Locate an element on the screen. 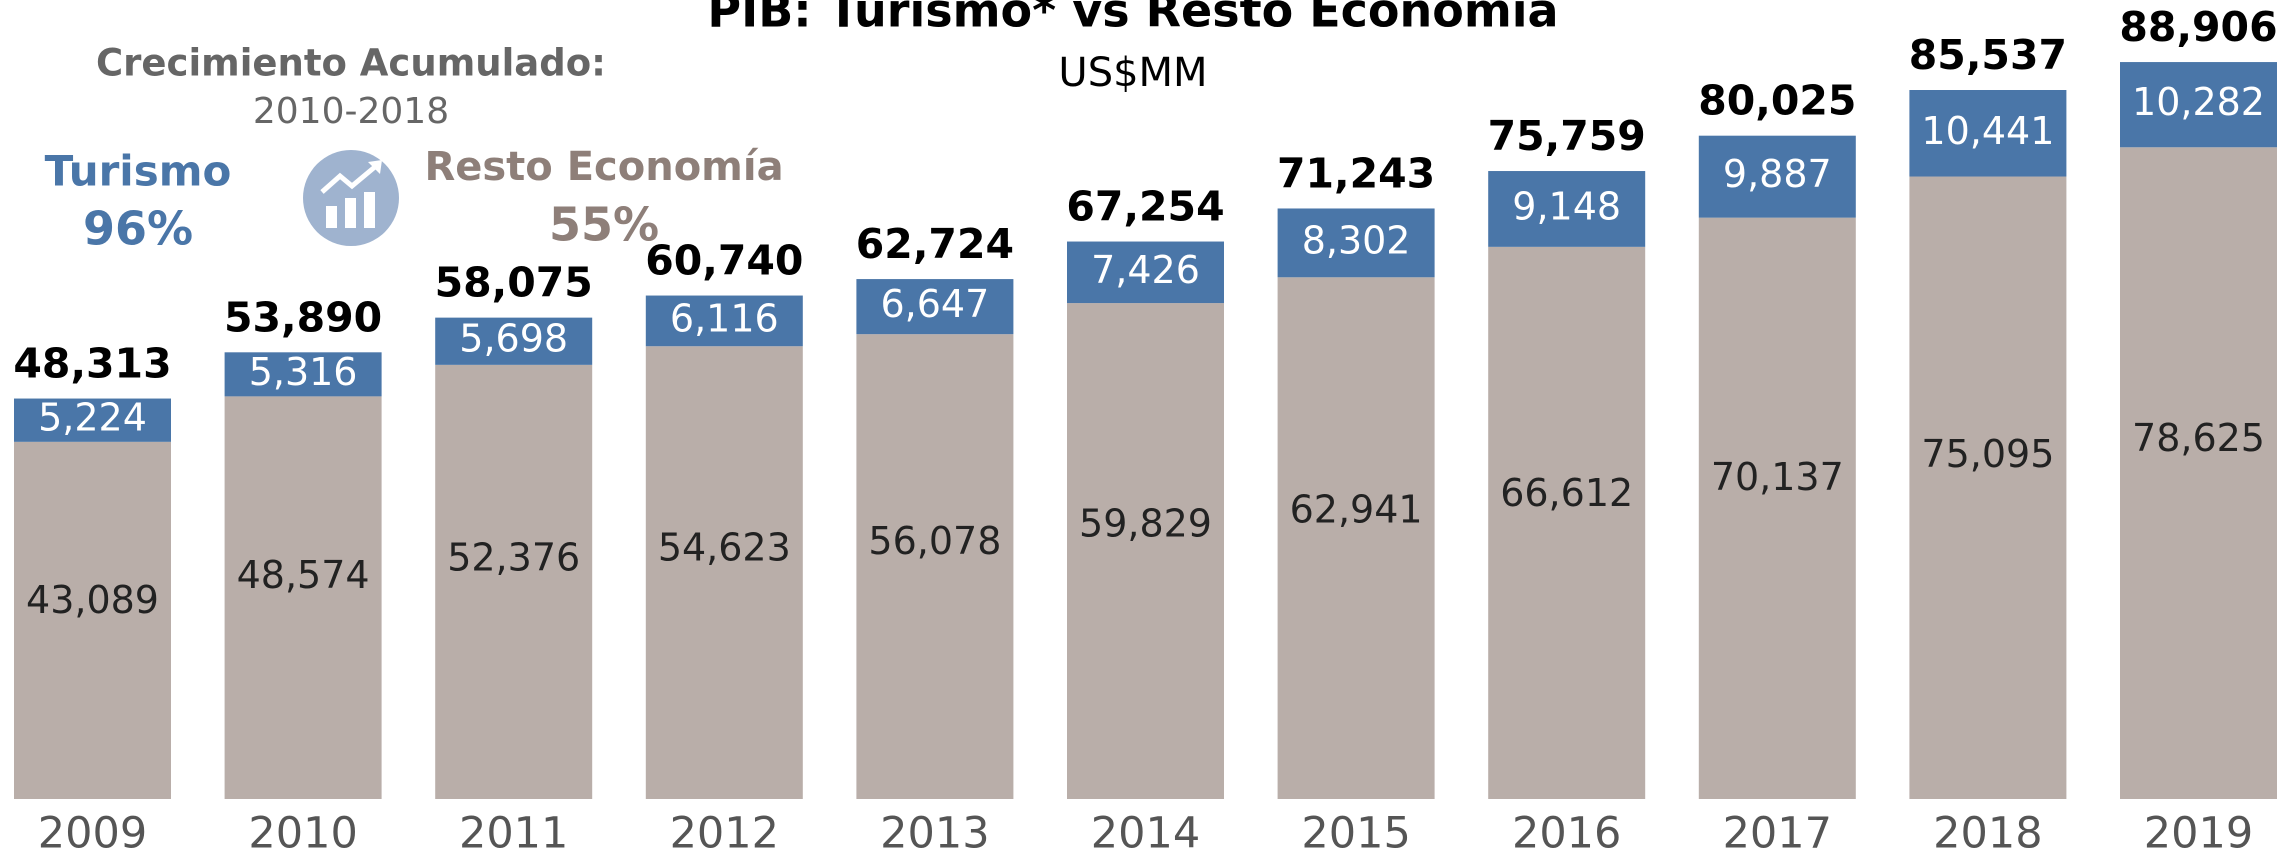 The width and height of the screenshot is (2277, 863). value-label: 43,089 is located at coordinates (92, 600).